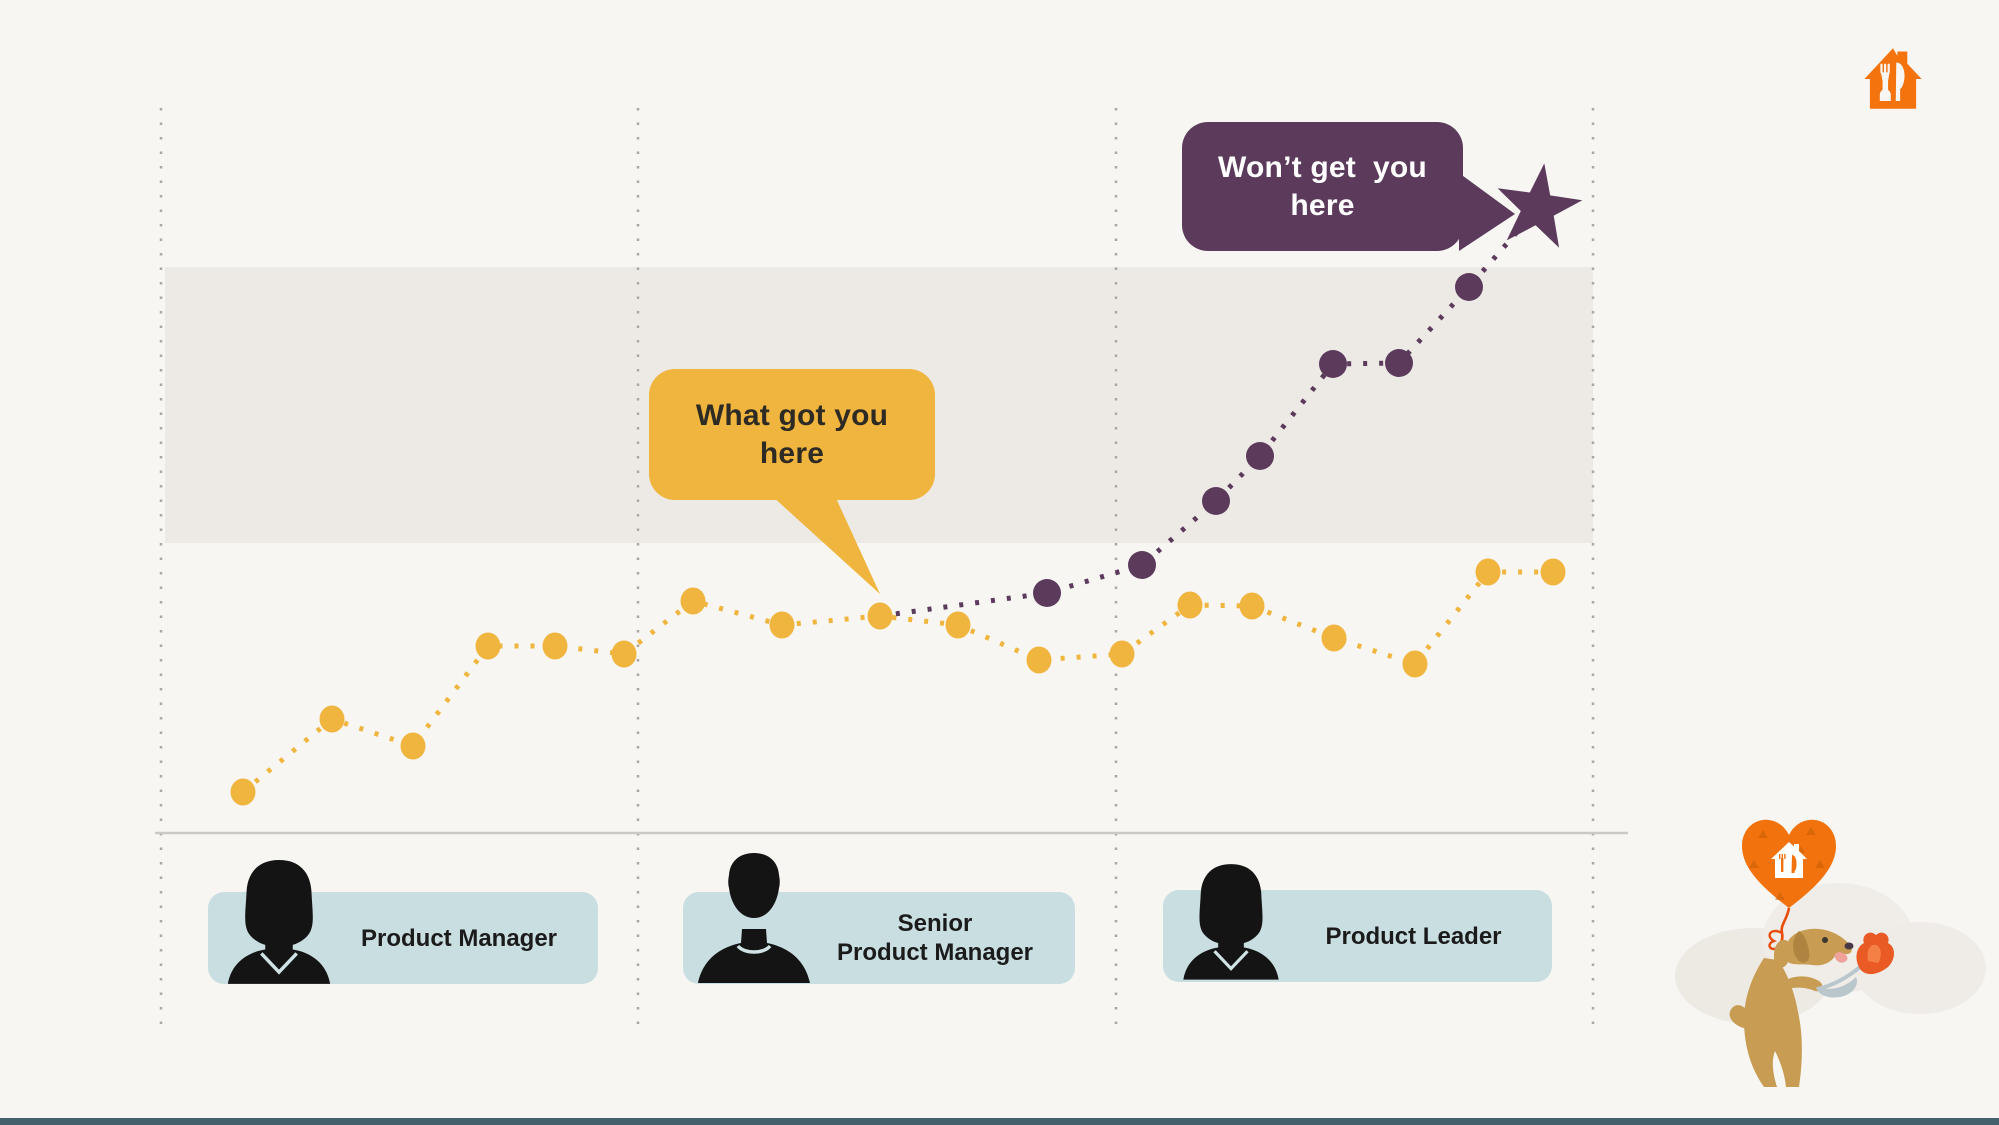 Image resolution: width=1999 pixels, height=1125 pixels. I want to click on knife-icon, so click(1900, 81).